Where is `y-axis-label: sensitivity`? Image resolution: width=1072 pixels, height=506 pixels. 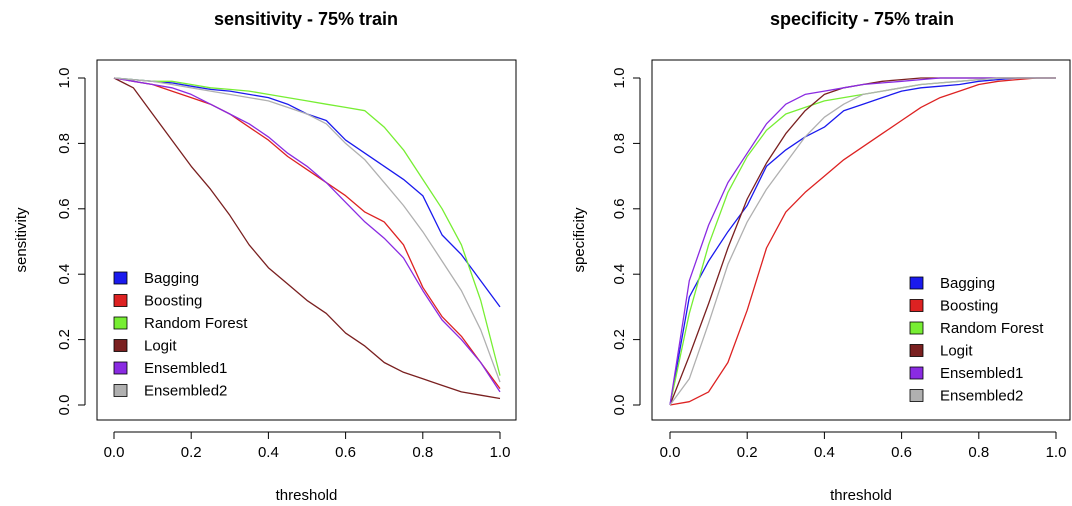
y-axis-label: sensitivity is located at coordinates (21, 240).